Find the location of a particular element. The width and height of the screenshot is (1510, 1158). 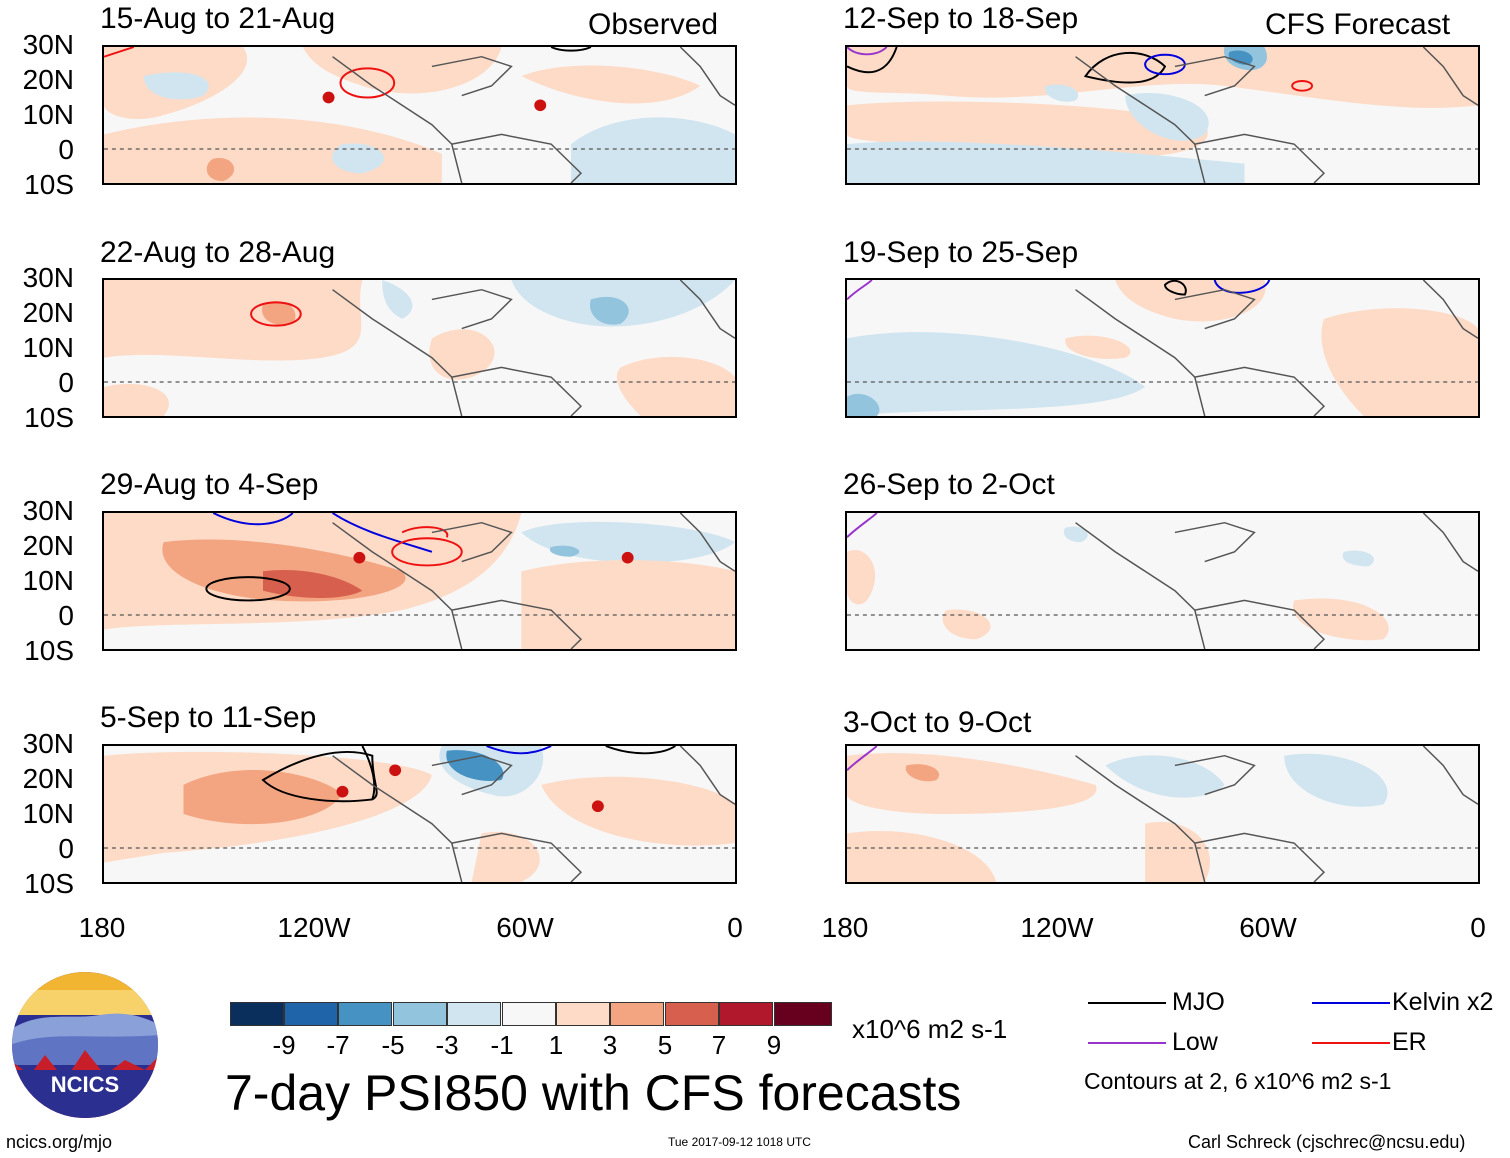

colorbar-tick: -5 is located at coordinates (393, 1045).